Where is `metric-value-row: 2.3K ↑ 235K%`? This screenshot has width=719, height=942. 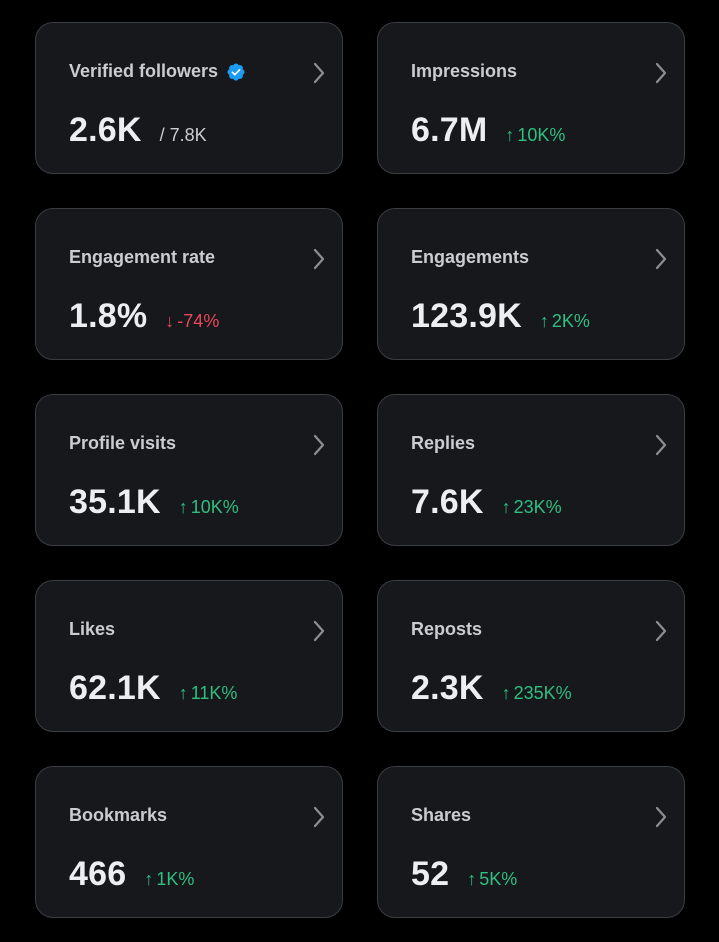
metric-value-row: 2.3K ↑ 235K% is located at coordinates (491, 688).